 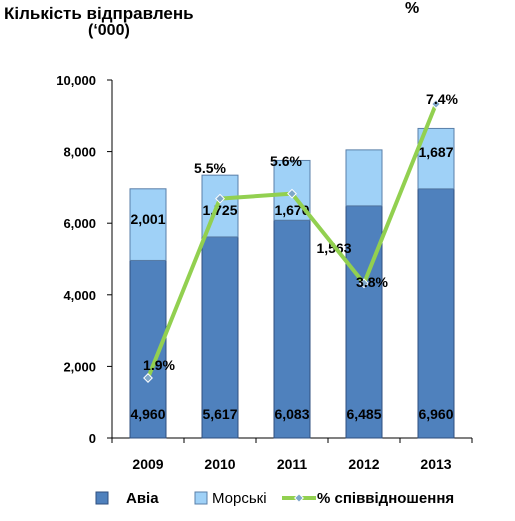 I want to click on legend-label-morski: Морські, so click(x=239, y=498).